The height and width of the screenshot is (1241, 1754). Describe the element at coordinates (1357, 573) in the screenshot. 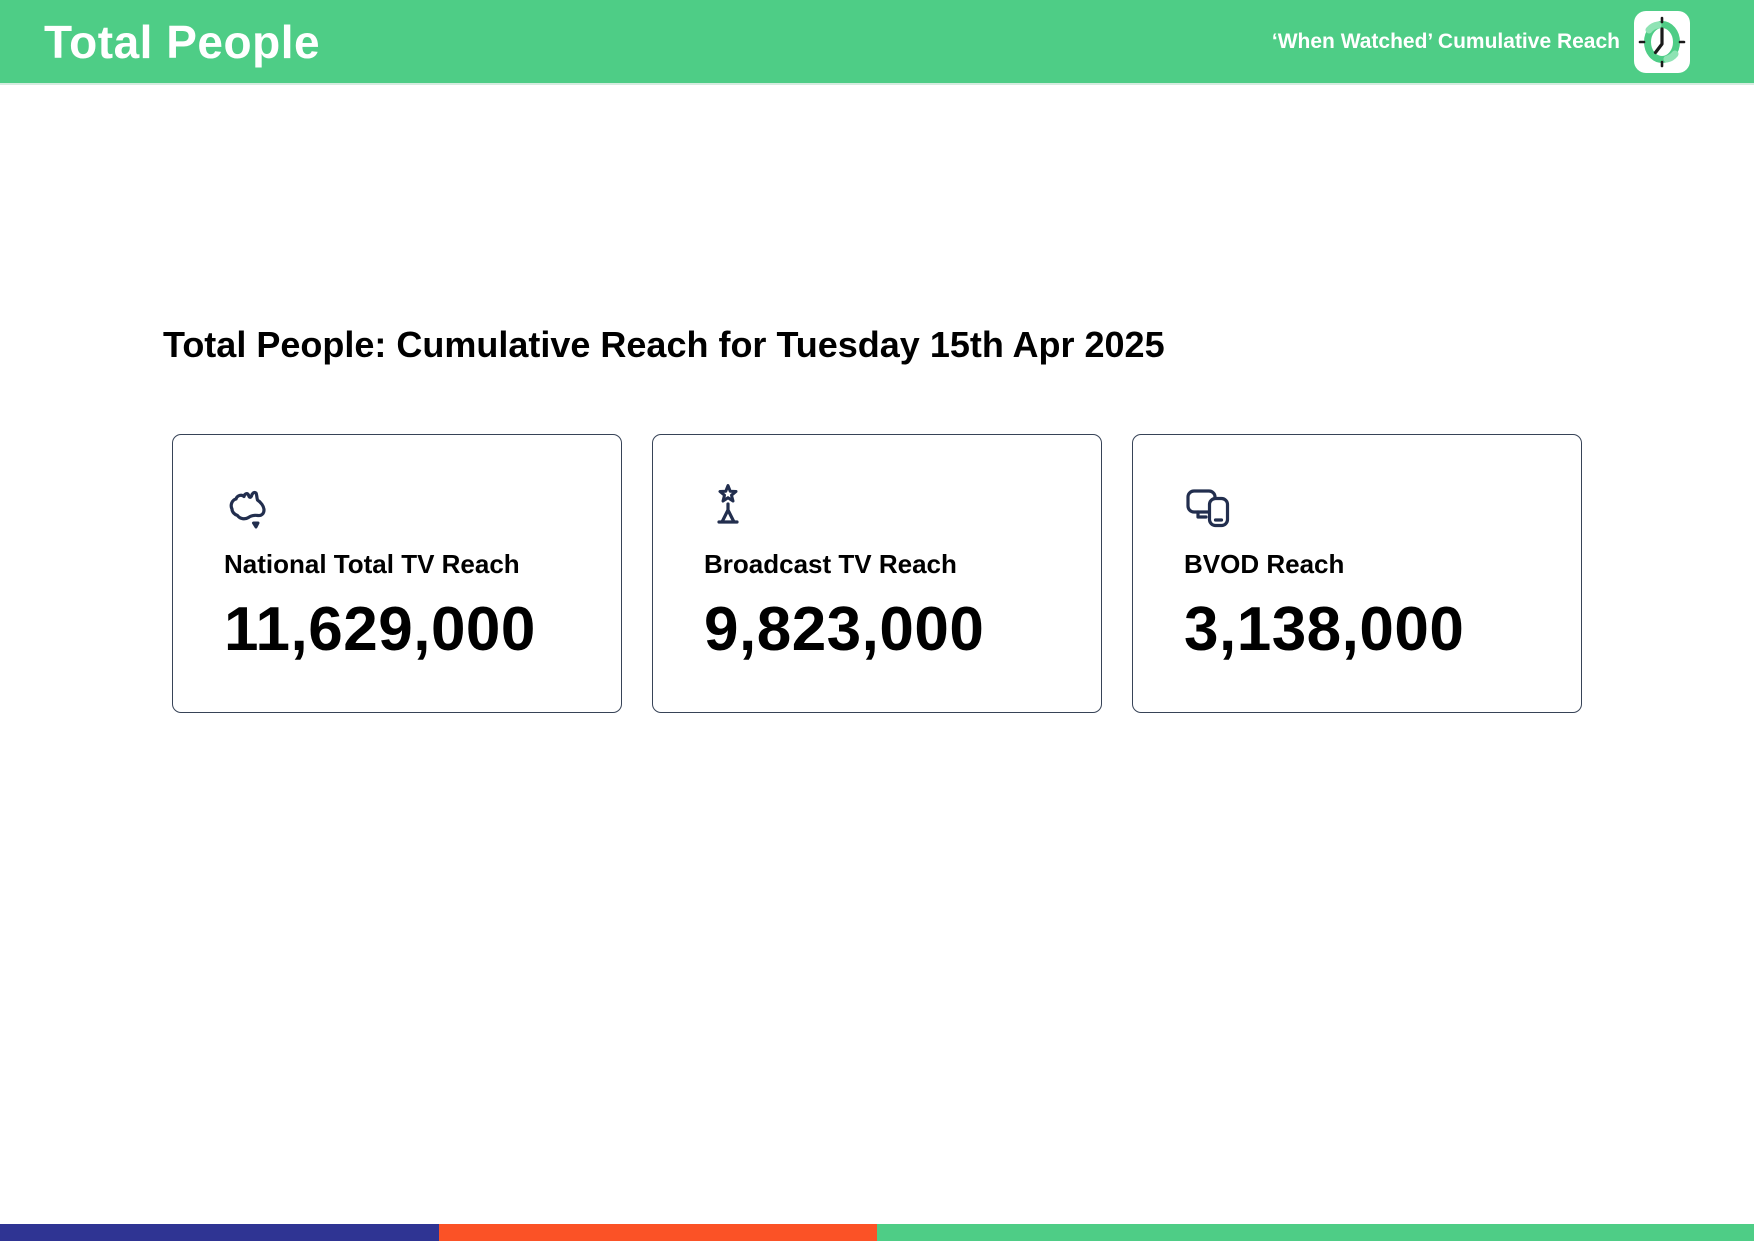

I see `stat-card-bvod: BVOD Reach 3,138,000` at that location.